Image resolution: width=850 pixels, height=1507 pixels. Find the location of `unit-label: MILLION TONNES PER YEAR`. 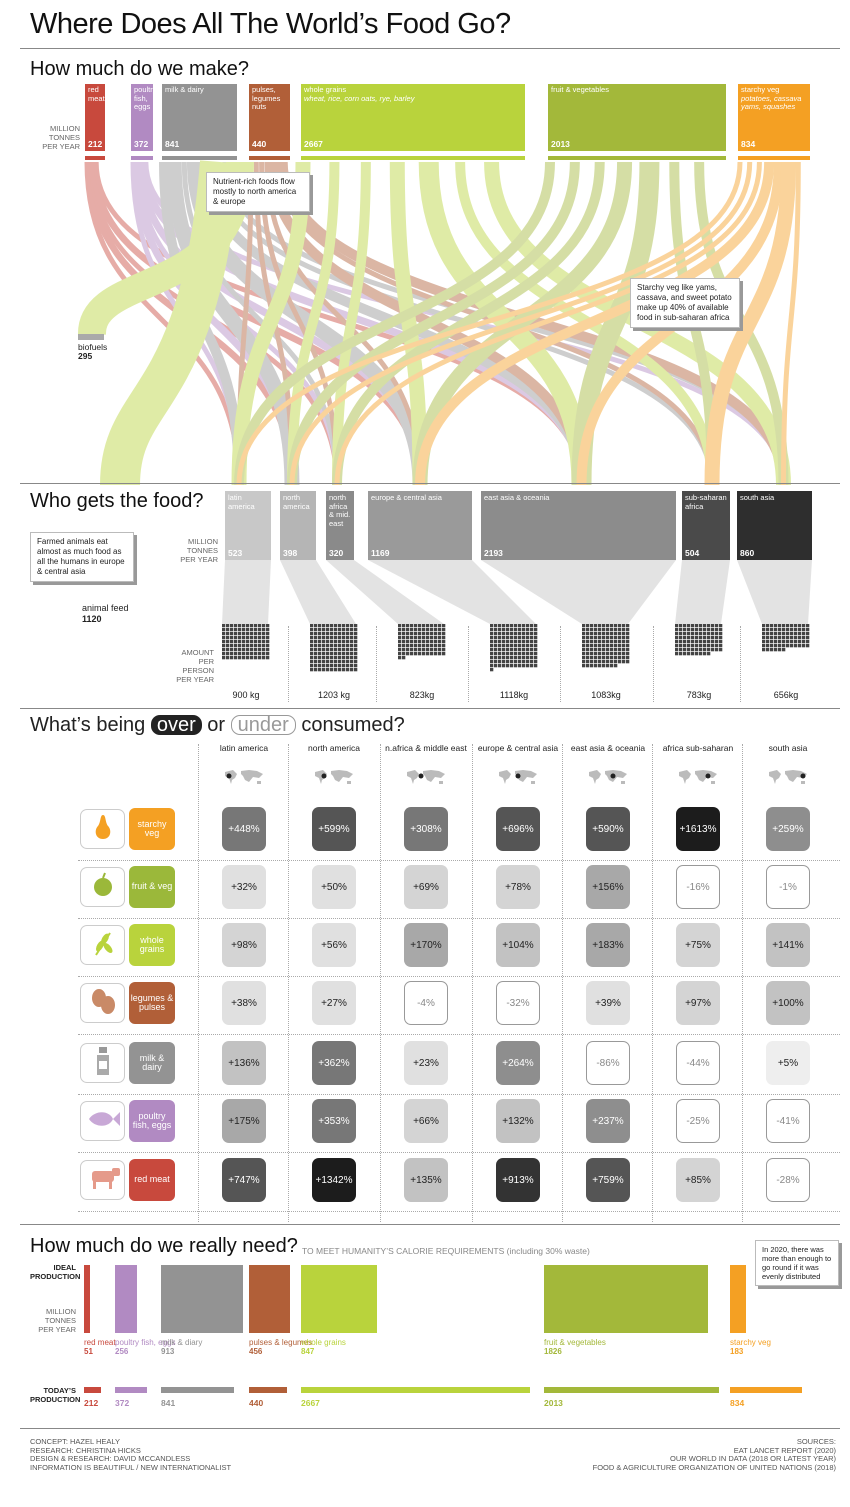

unit-label: MILLION TONNES PER YEAR is located at coordinates (199, 550).